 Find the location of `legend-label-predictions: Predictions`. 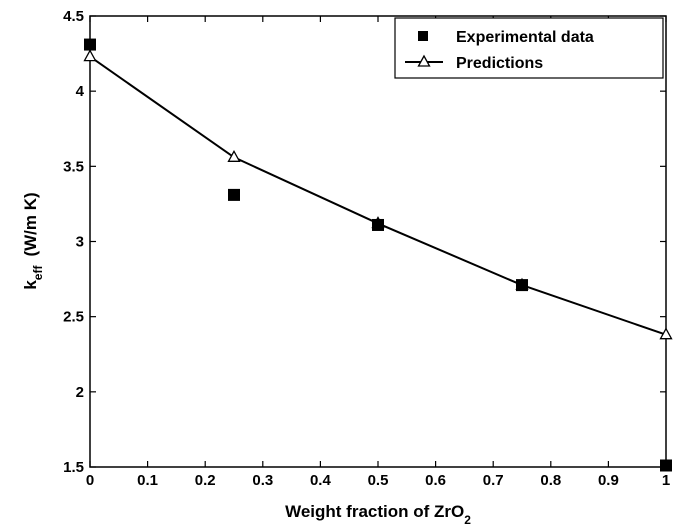

legend-label-predictions: Predictions is located at coordinates (499, 63).